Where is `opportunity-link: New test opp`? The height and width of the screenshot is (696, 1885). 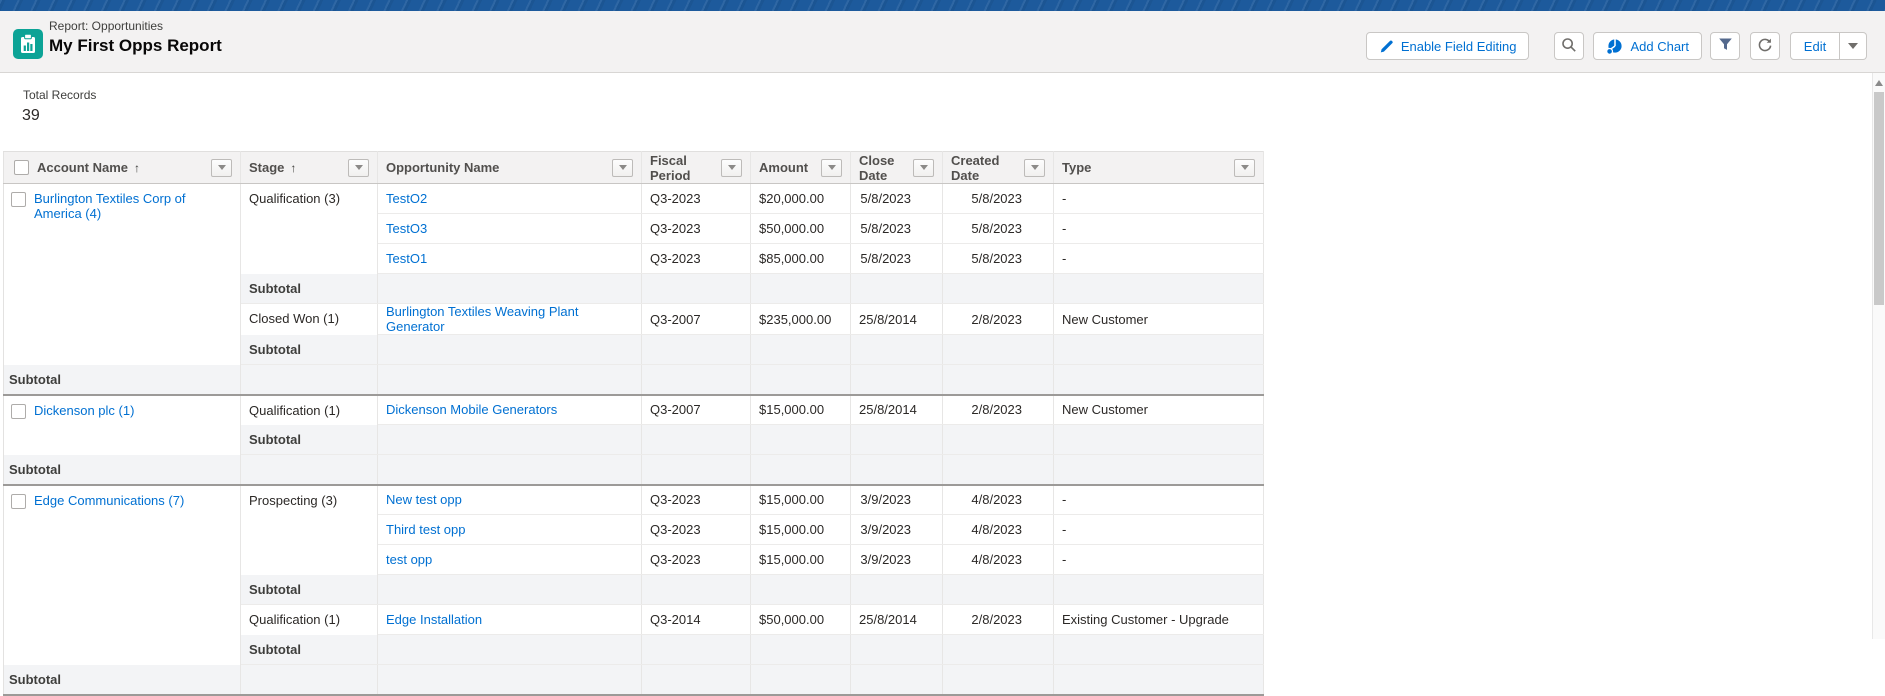
opportunity-link: New test opp is located at coordinates (424, 500).